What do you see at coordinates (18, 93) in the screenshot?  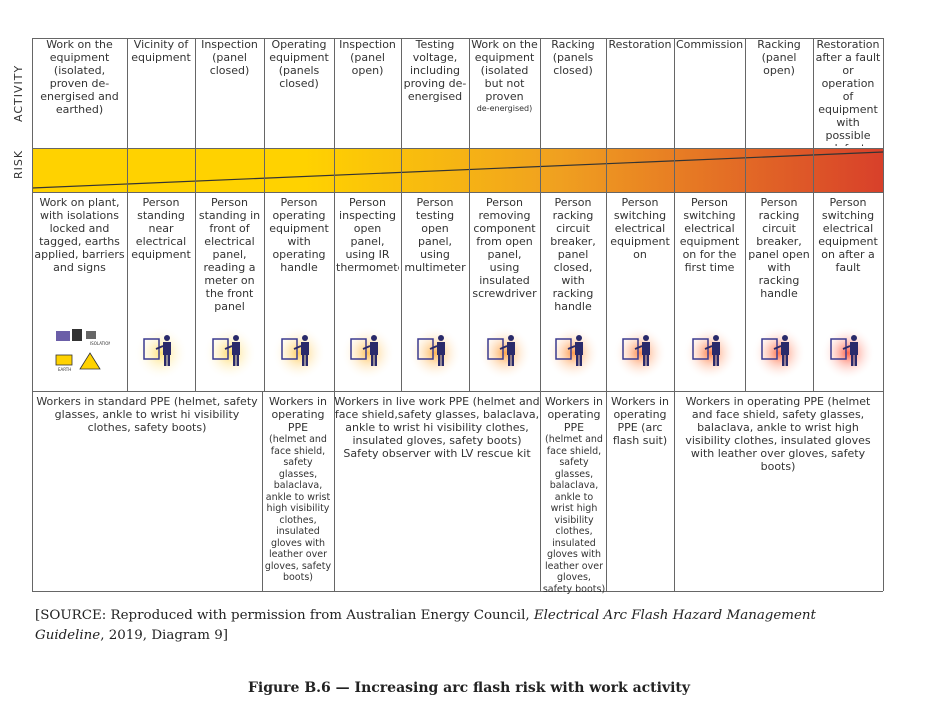 I see `activity-axis-label: ACTIVITY` at bounding box center [18, 93].